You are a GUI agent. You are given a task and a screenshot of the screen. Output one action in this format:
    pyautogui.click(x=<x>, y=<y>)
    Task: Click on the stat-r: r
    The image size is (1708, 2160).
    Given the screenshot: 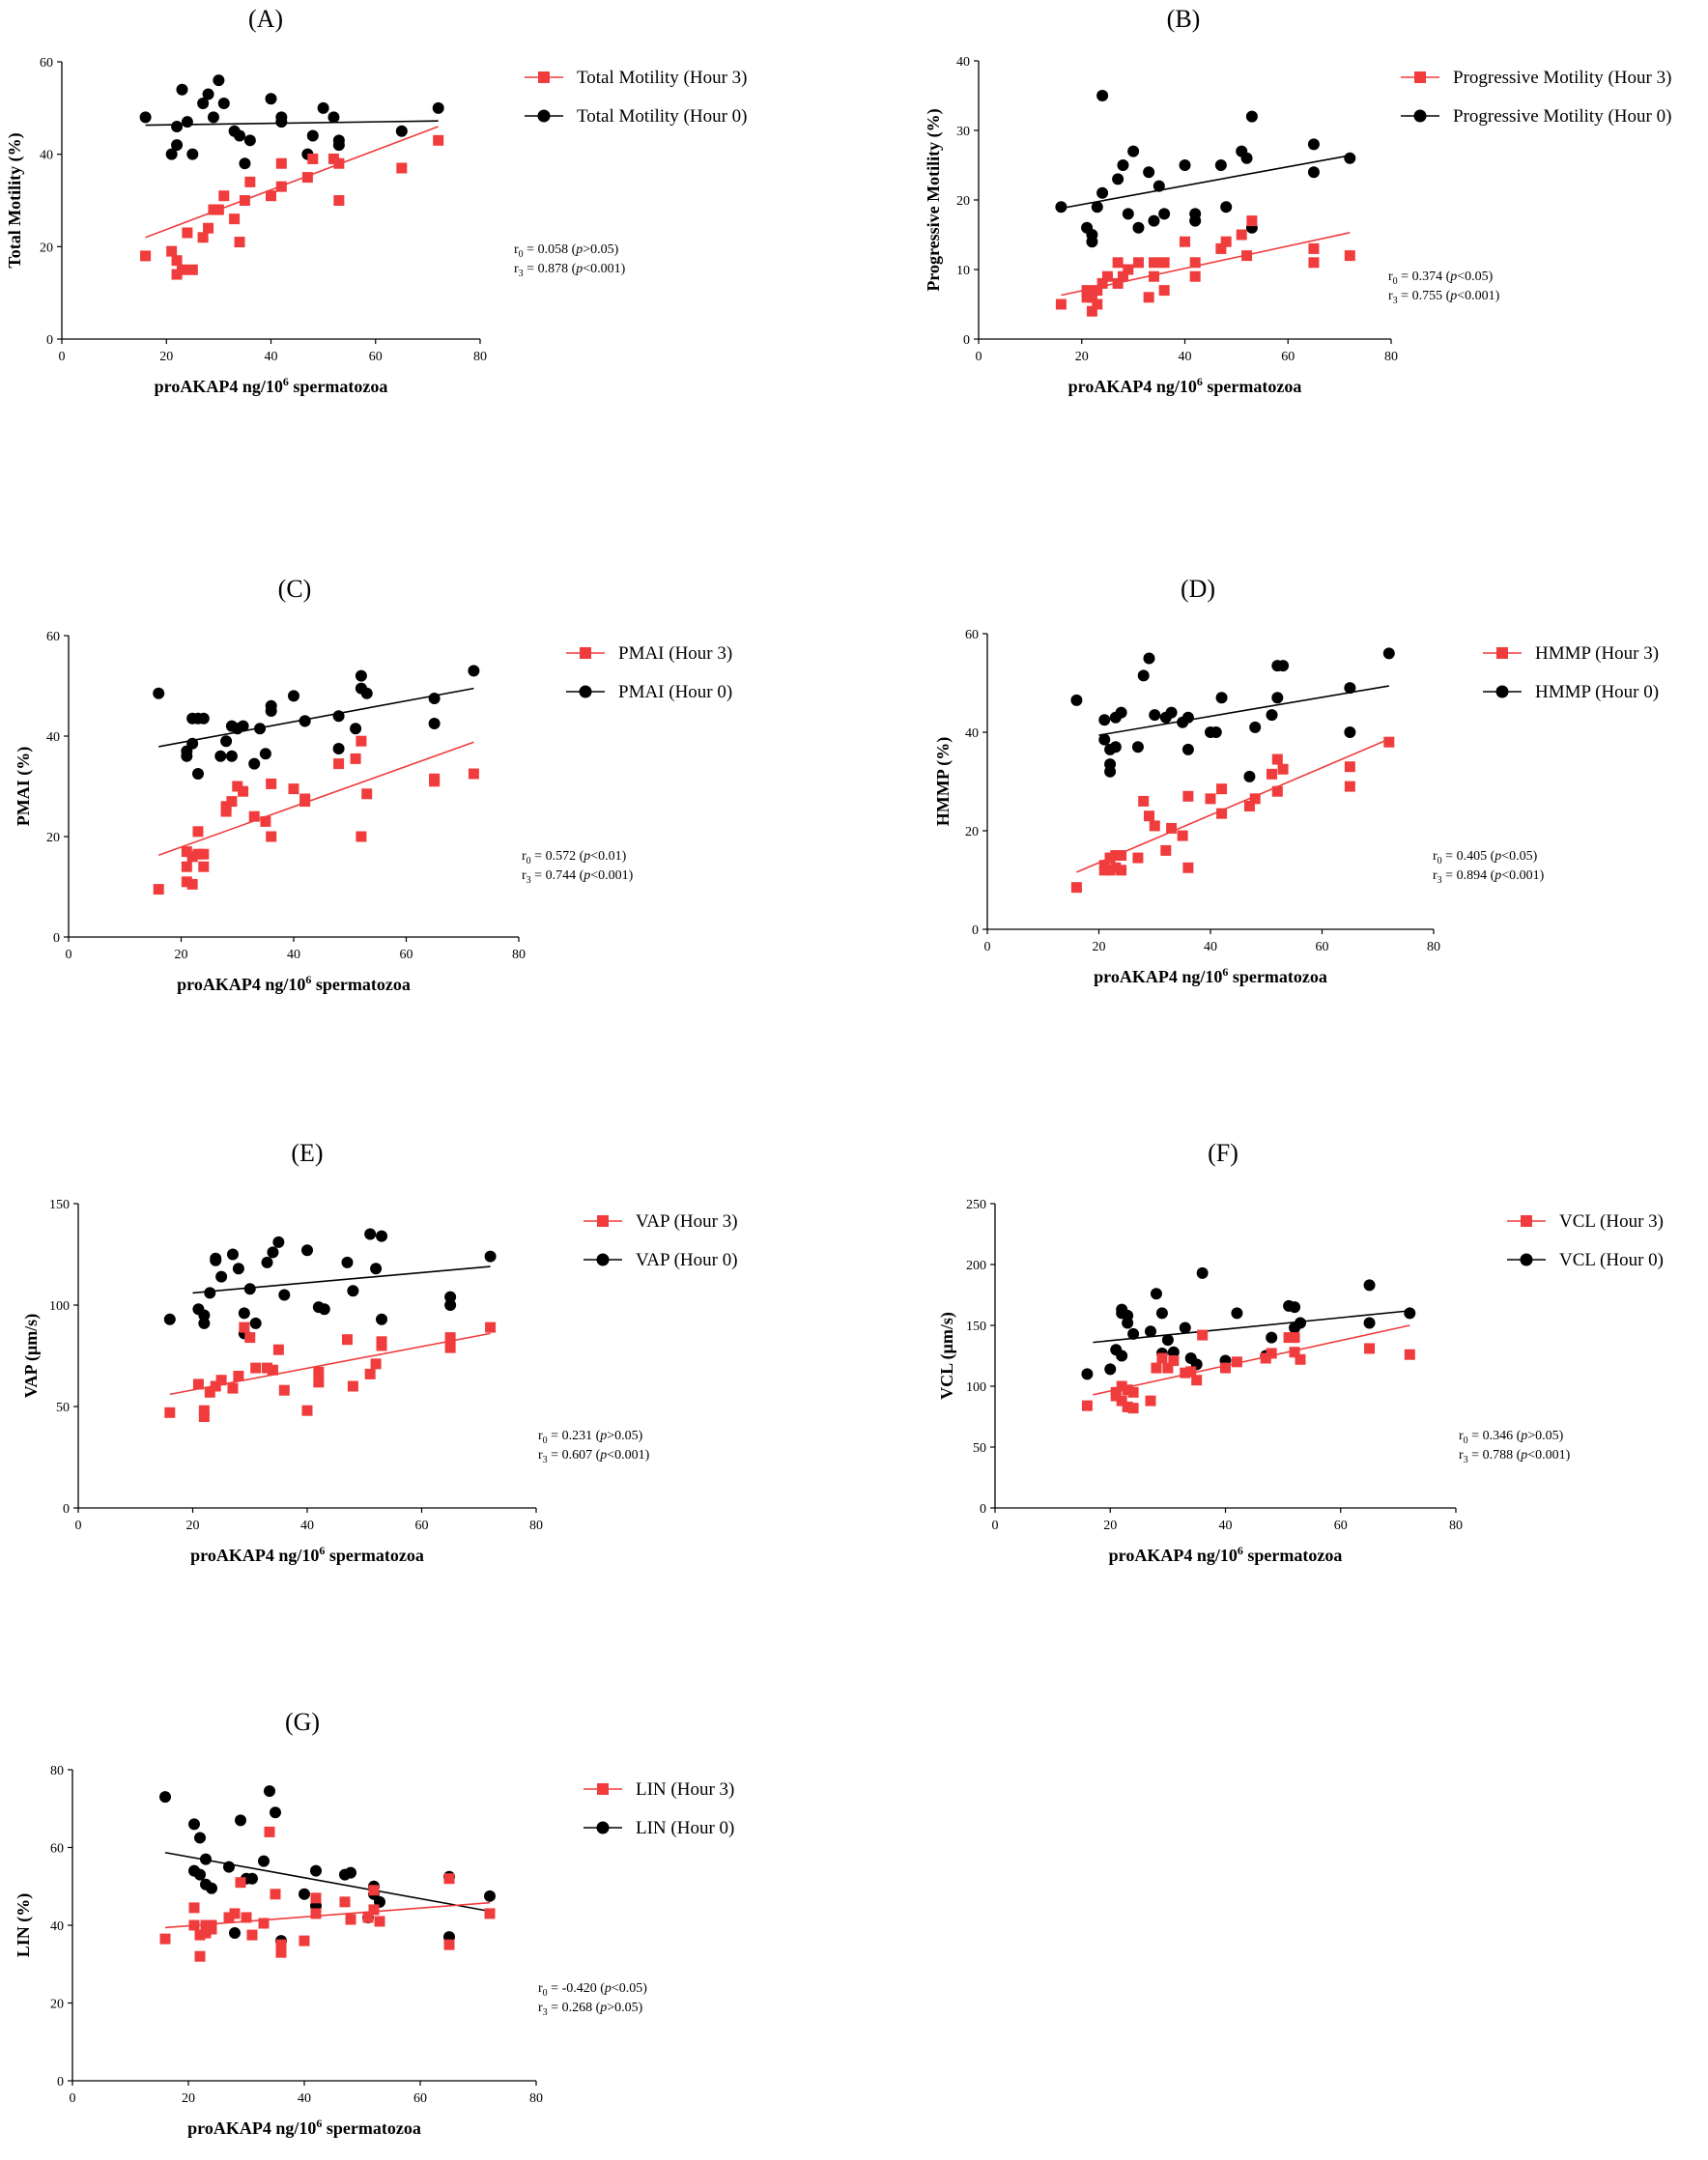 What is the action you would take?
    pyautogui.click(x=540, y=1988)
    